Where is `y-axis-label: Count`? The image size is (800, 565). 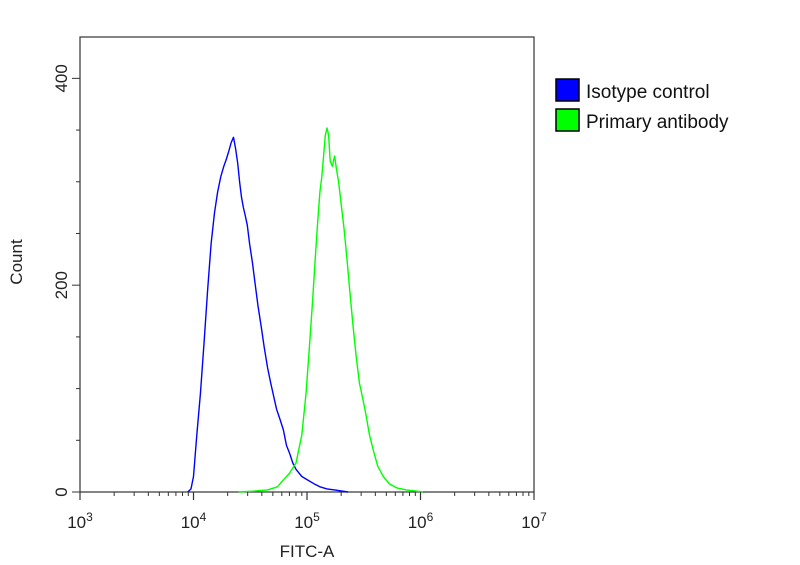
y-axis-label: Count is located at coordinates (16, 262).